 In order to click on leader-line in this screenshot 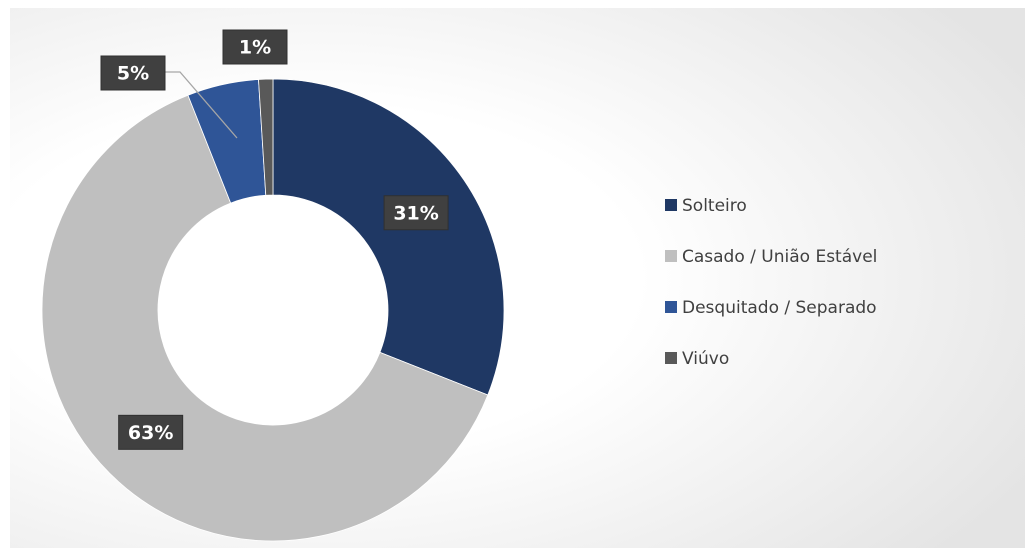, I will do `click(201, 105)`.